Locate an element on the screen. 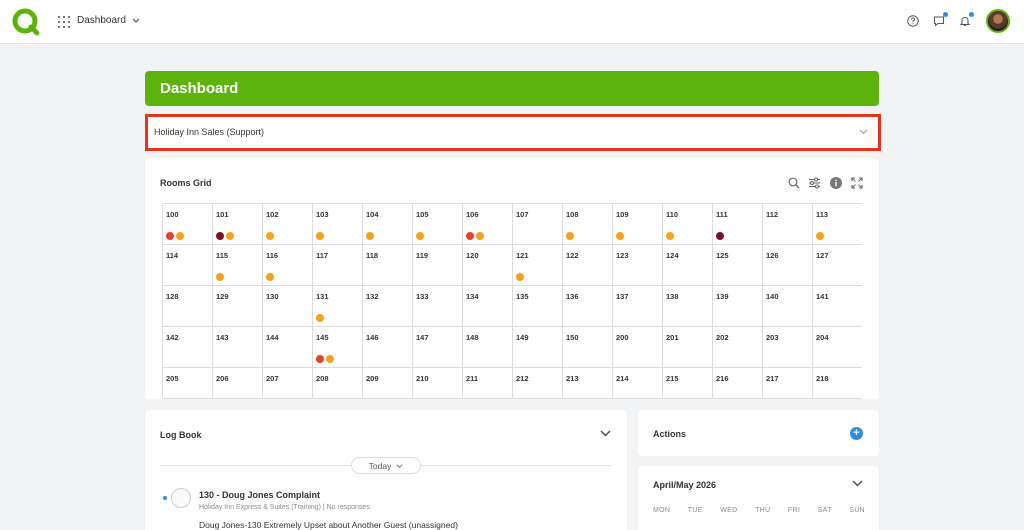 This screenshot has height=530, width=1024. room-cell: 141 is located at coordinates (837, 306).